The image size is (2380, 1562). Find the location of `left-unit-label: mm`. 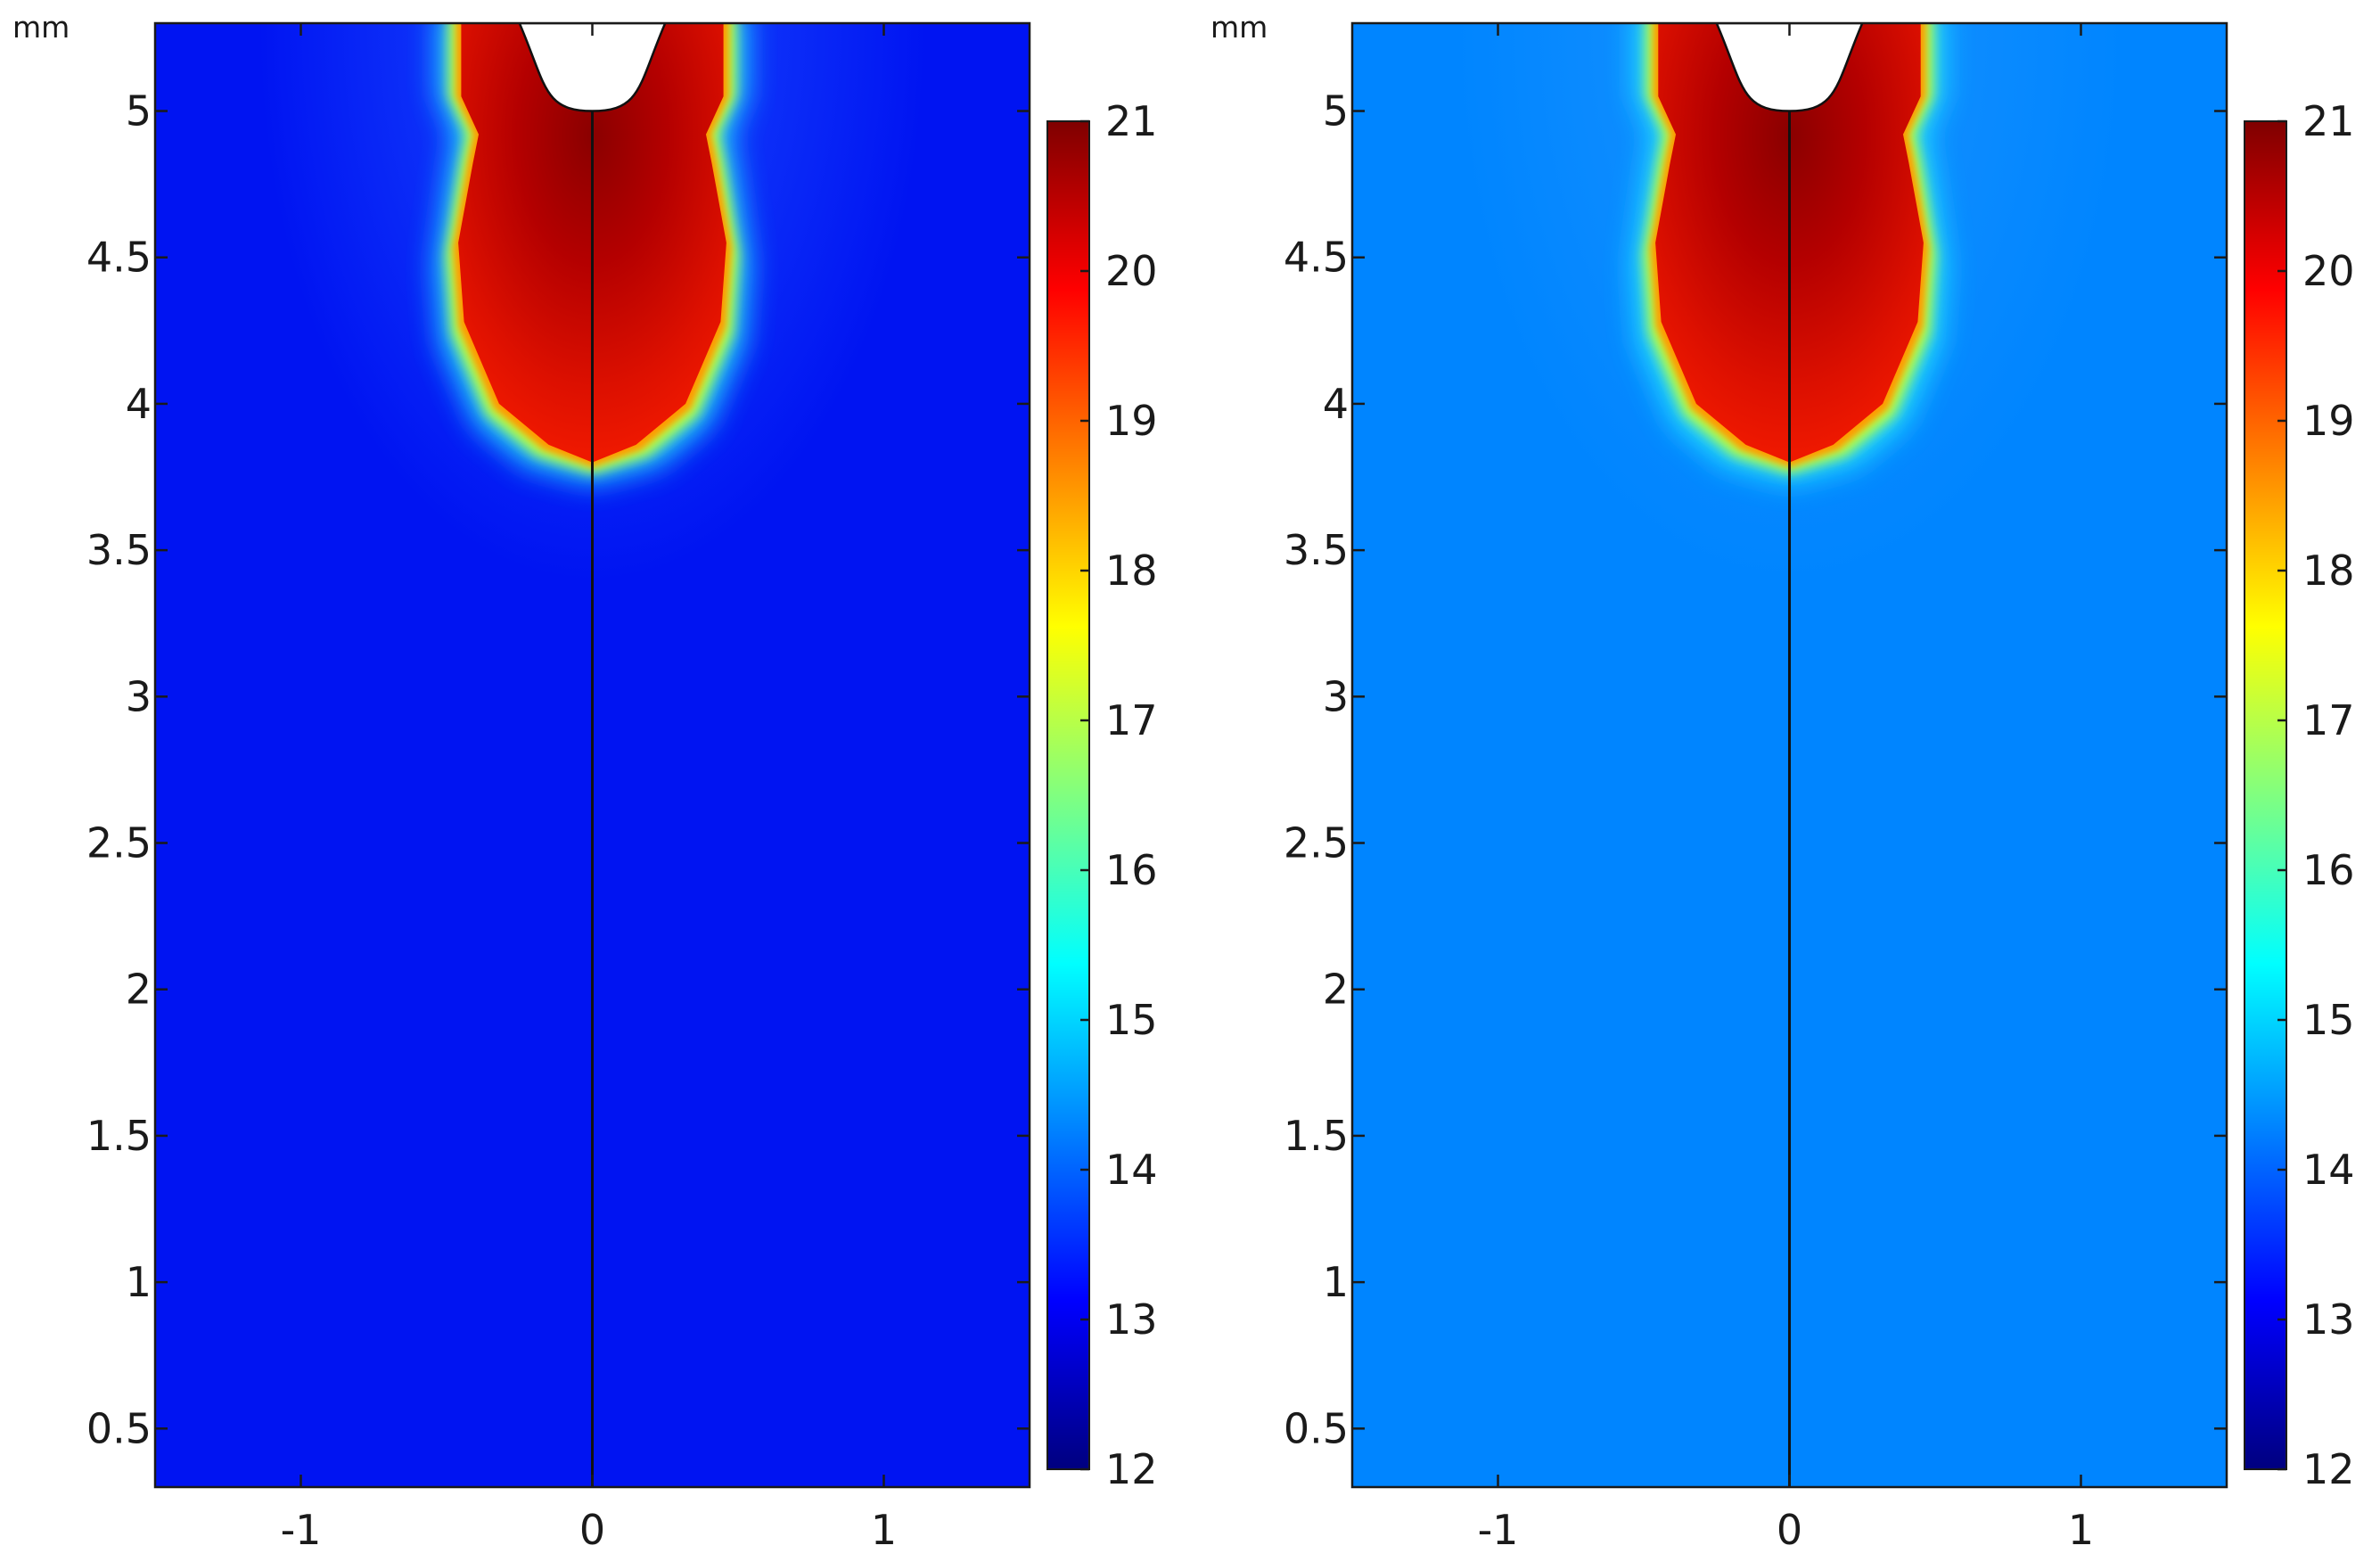

left-unit-label: mm is located at coordinates (41, 27).